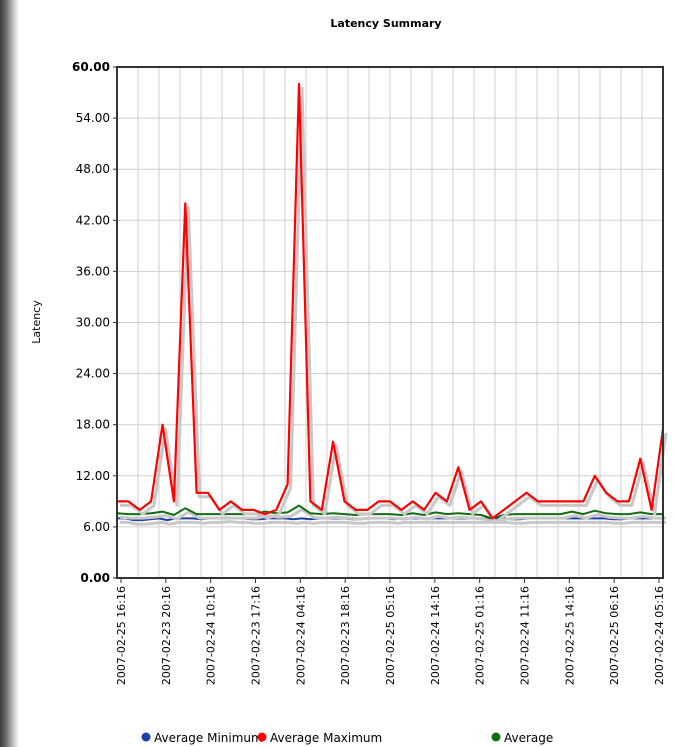  I want to click on x-tick-label: 2007-02-24 11:16, so click(525, 635).